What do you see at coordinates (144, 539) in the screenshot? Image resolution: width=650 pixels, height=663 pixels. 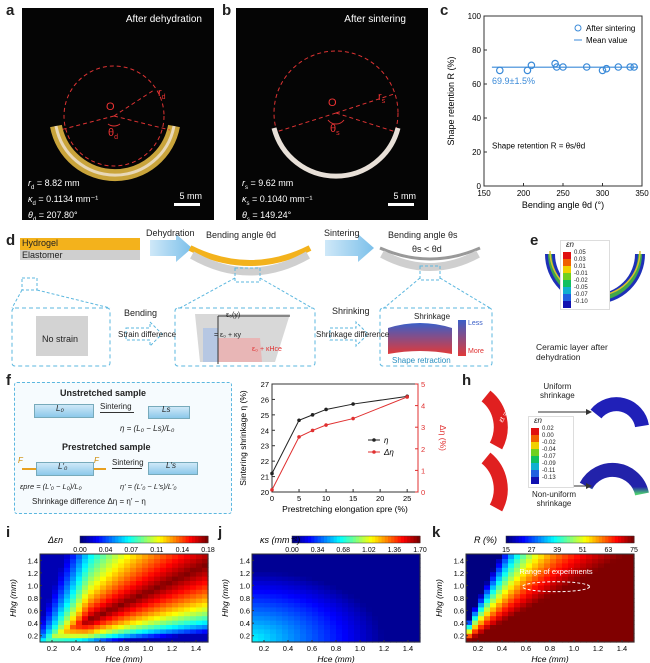 I see `colorbar-frame` at bounding box center [144, 539].